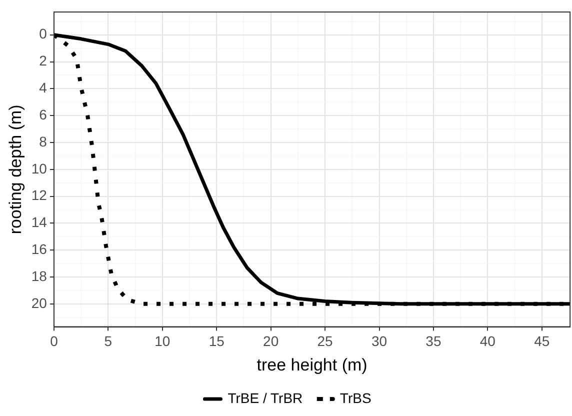  What do you see at coordinates (325, 341) in the screenshot?
I see `x-tick-label: 25` at bounding box center [325, 341].